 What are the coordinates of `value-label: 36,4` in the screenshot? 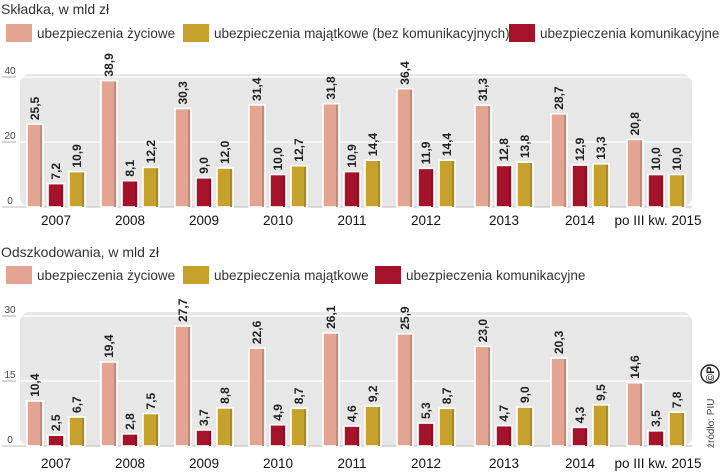 It's located at (405, 73).